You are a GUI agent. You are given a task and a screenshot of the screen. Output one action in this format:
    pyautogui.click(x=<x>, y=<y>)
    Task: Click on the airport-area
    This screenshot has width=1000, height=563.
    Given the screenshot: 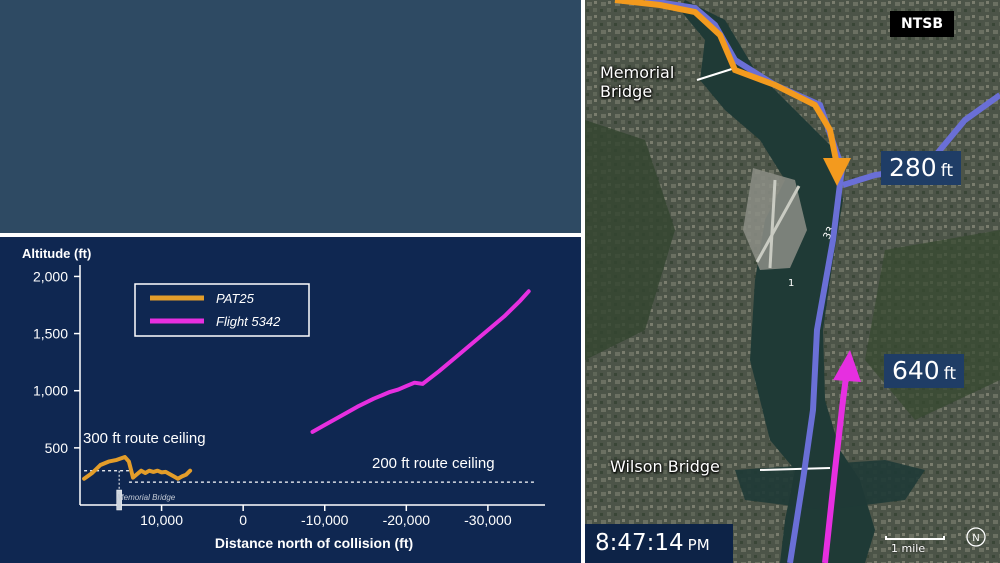 What is the action you would take?
    pyautogui.click(x=775, y=219)
    